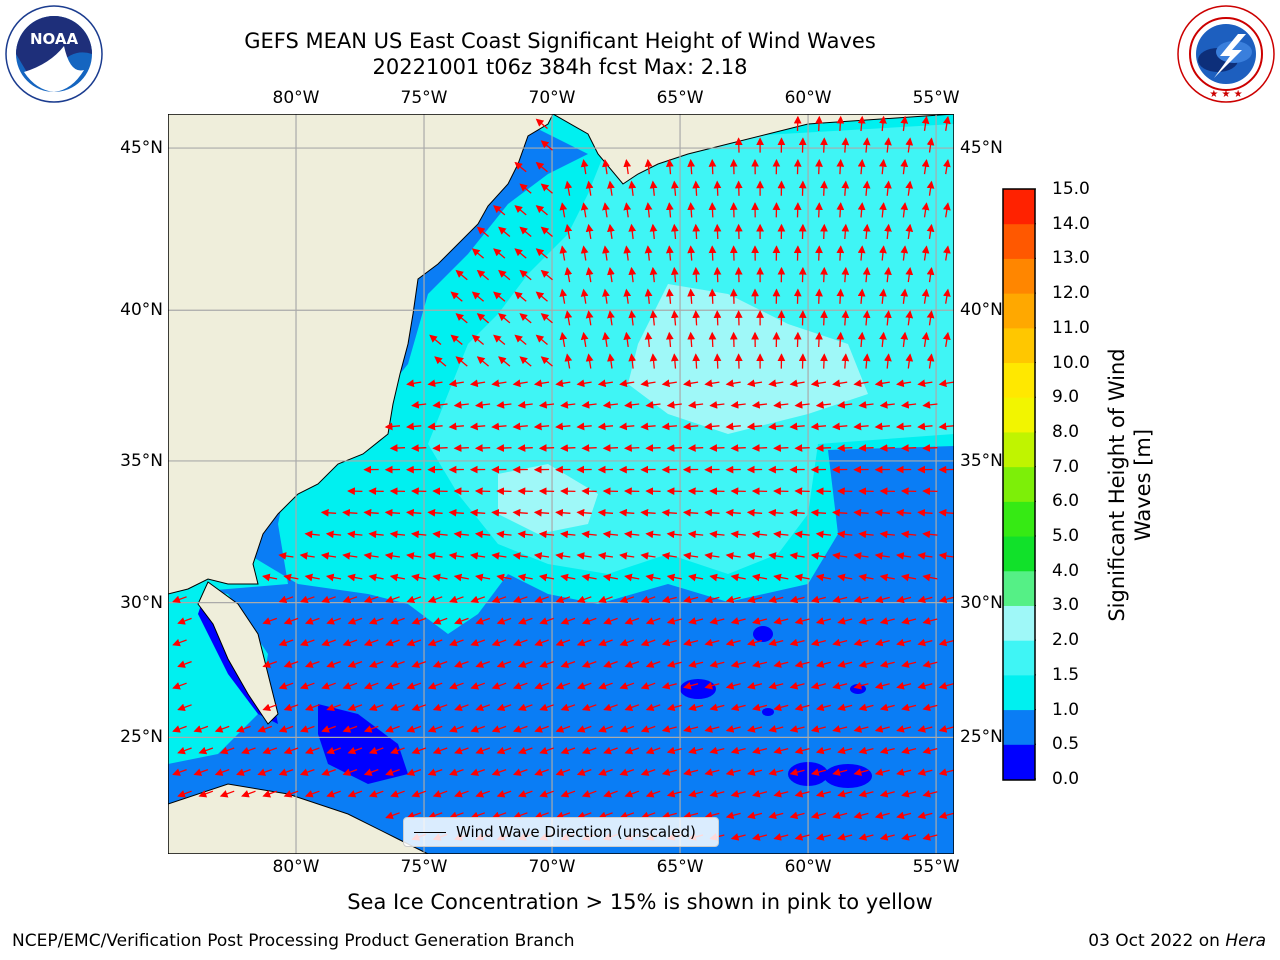 The height and width of the screenshot is (960, 1280). What do you see at coordinates (1066, 709) in the screenshot?
I see `colorbar-tick-label: 1.0` at bounding box center [1066, 709].